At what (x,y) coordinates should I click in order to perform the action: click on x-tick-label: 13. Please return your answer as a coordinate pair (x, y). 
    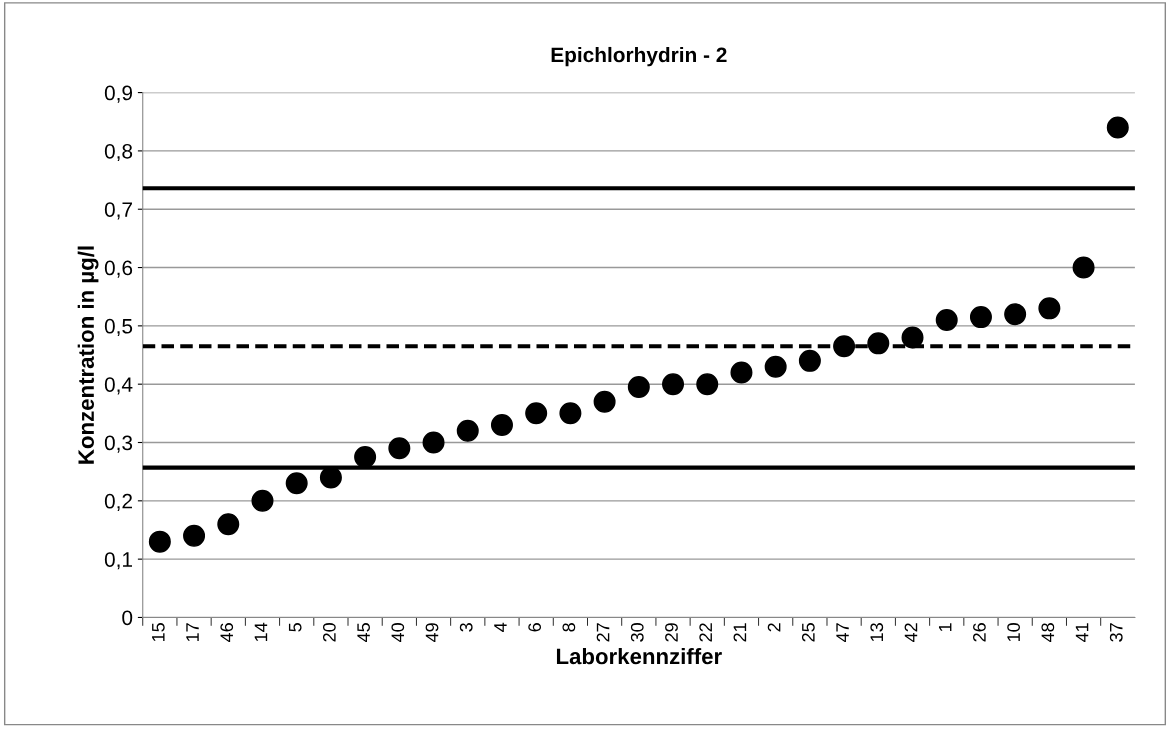
    Looking at the image, I should click on (877, 632).